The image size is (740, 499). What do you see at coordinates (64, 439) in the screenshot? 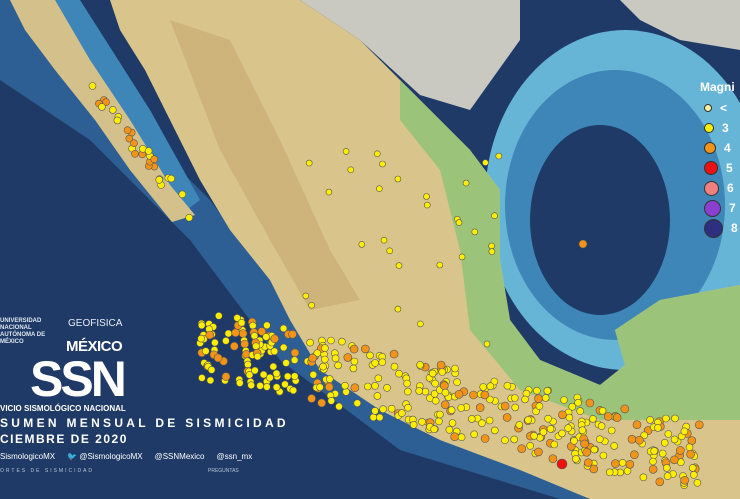
I see `report-date: CIEMBRE DE 2020` at bounding box center [64, 439].